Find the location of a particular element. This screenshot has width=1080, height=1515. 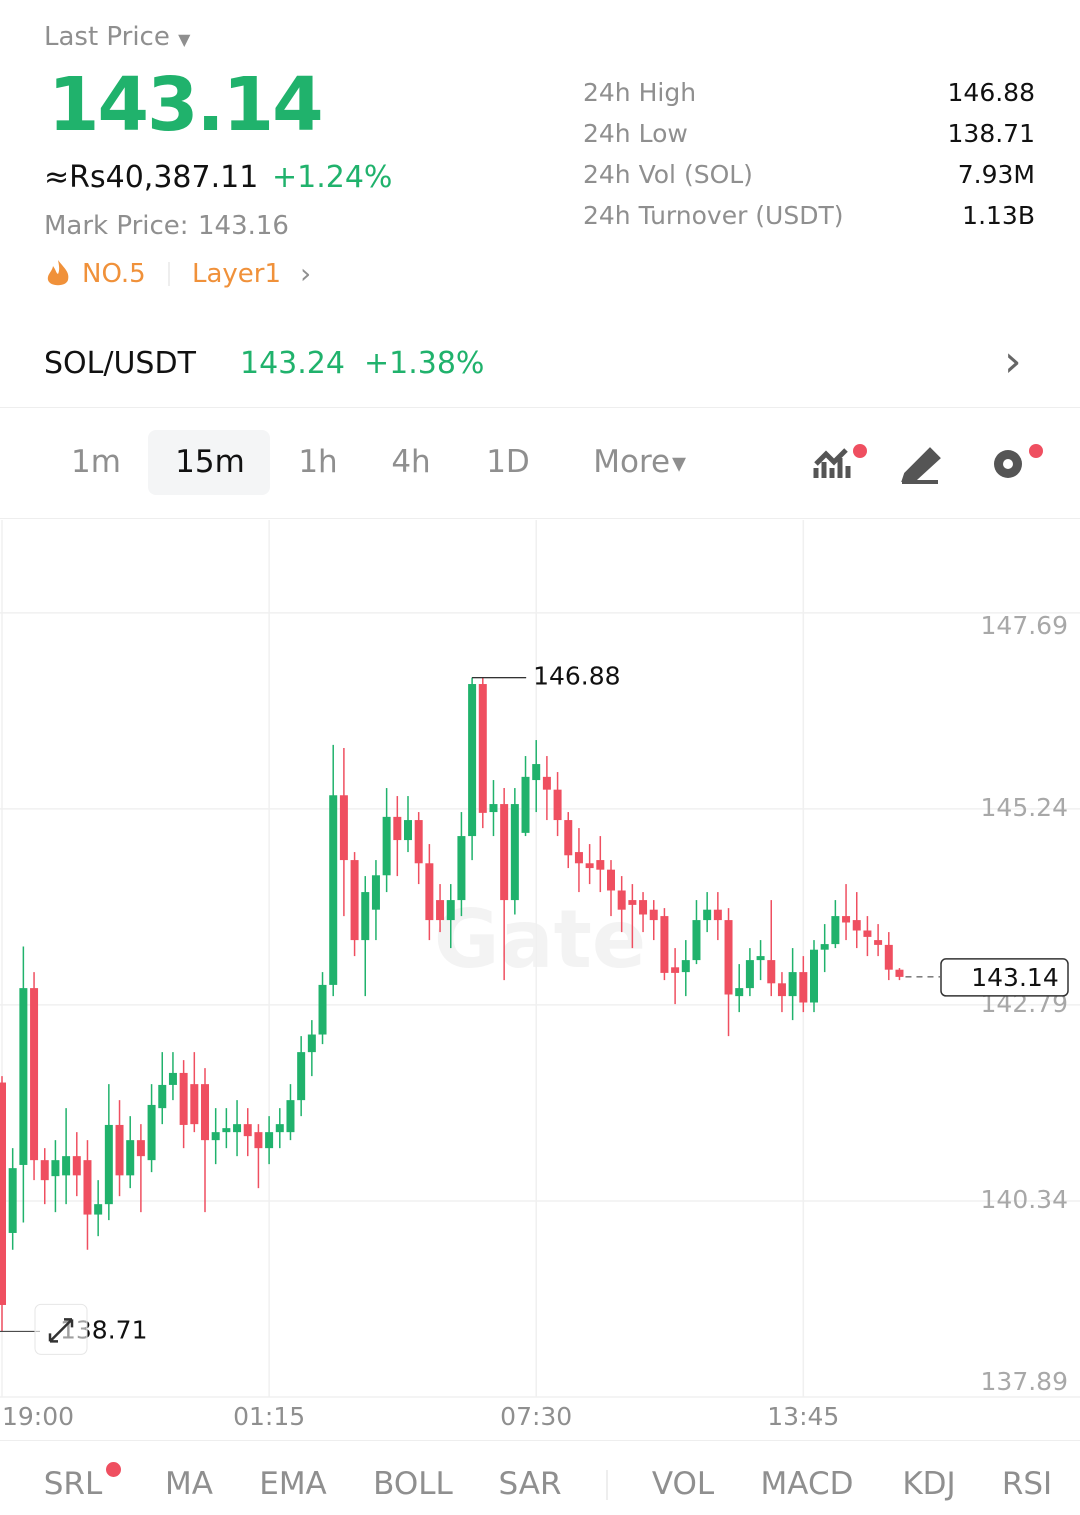

selected-tab-bg is located at coordinates (209, 462).